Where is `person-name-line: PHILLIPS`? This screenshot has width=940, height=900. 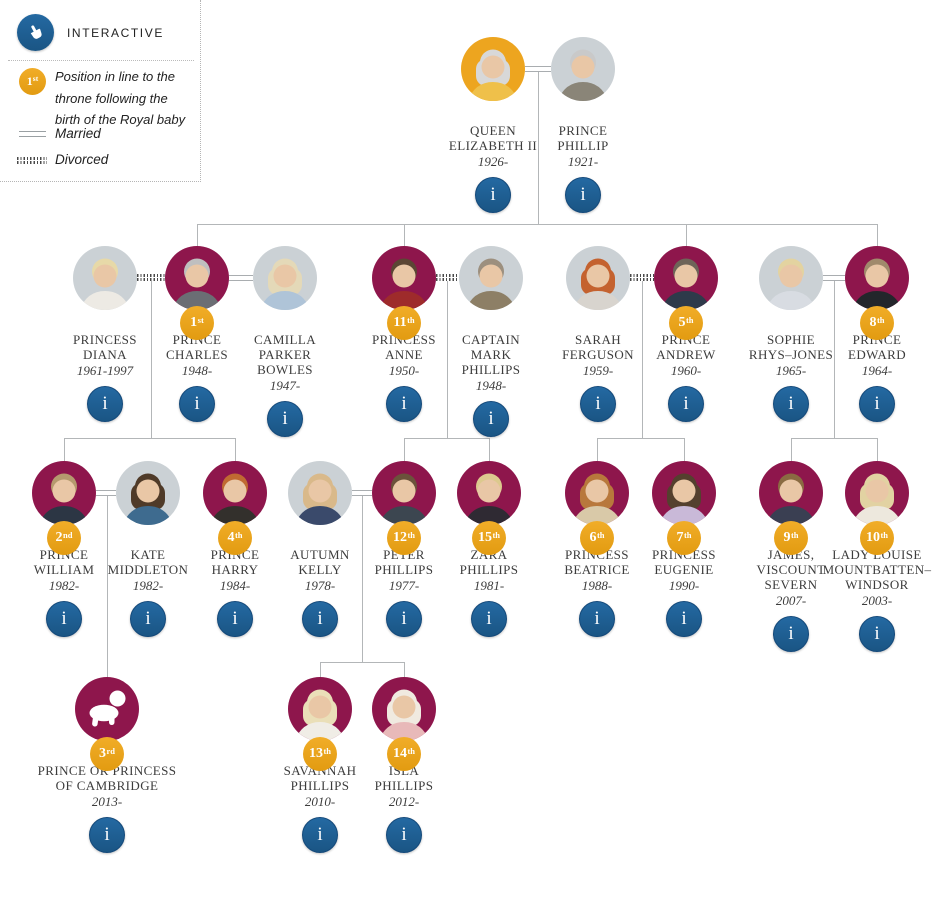 person-name-line: PHILLIPS is located at coordinates (404, 569).